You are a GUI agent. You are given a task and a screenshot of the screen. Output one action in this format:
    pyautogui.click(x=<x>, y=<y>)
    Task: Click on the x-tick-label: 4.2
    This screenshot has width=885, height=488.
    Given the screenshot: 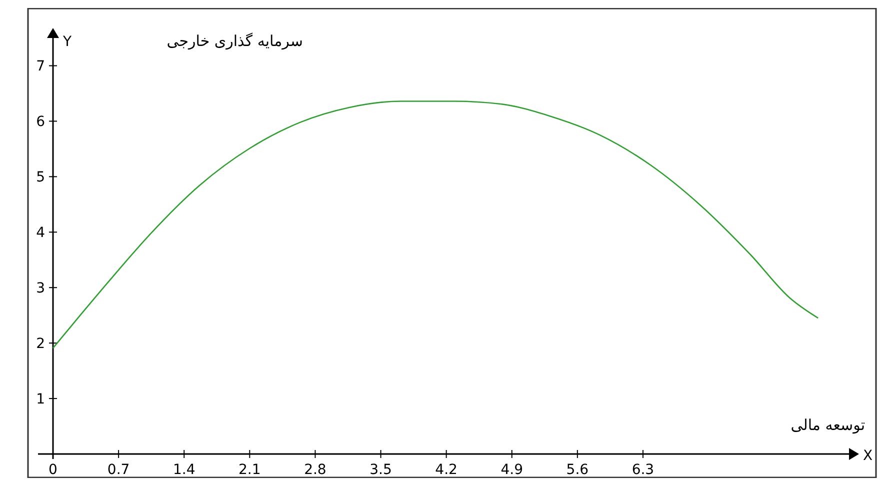 What is the action you would take?
    pyautogui.click(x=446, y=470)
    